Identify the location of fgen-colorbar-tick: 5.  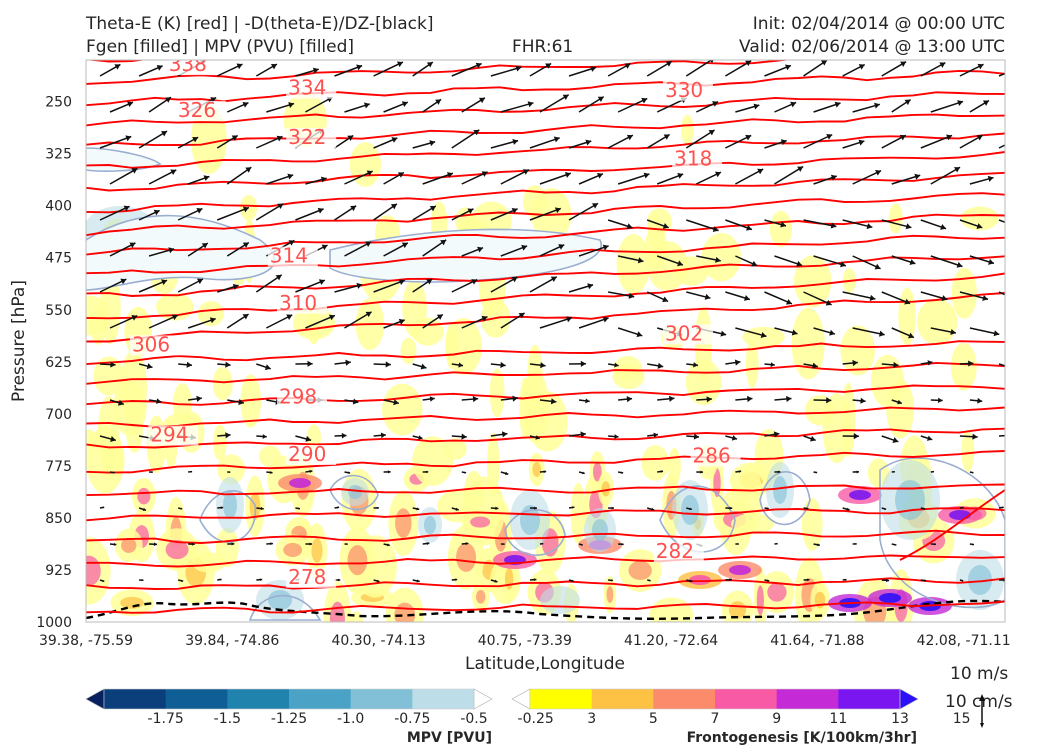
(653, 719).